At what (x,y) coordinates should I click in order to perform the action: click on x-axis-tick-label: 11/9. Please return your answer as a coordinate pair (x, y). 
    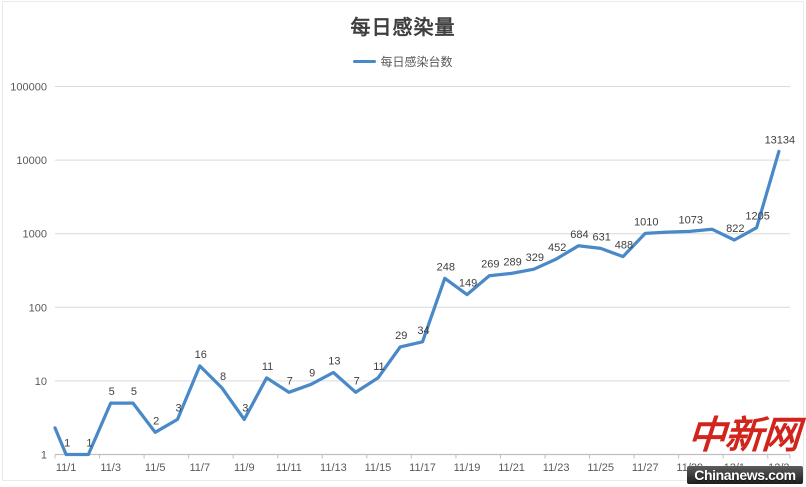
    Looking at the image, I should click on (244, 468).